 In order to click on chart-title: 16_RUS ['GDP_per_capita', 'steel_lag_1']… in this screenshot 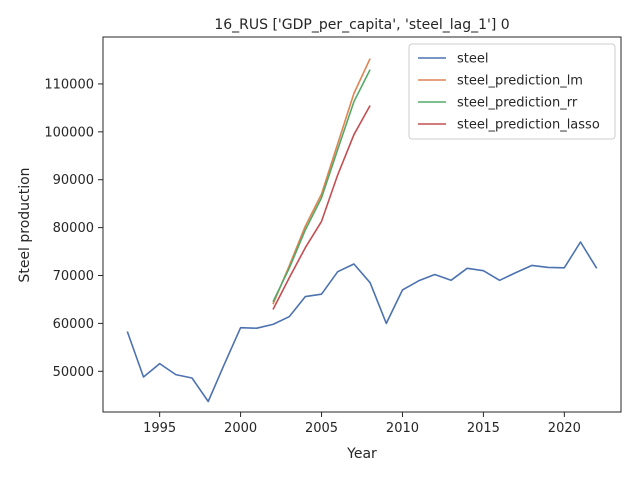, I will do `click(361, 25)`.